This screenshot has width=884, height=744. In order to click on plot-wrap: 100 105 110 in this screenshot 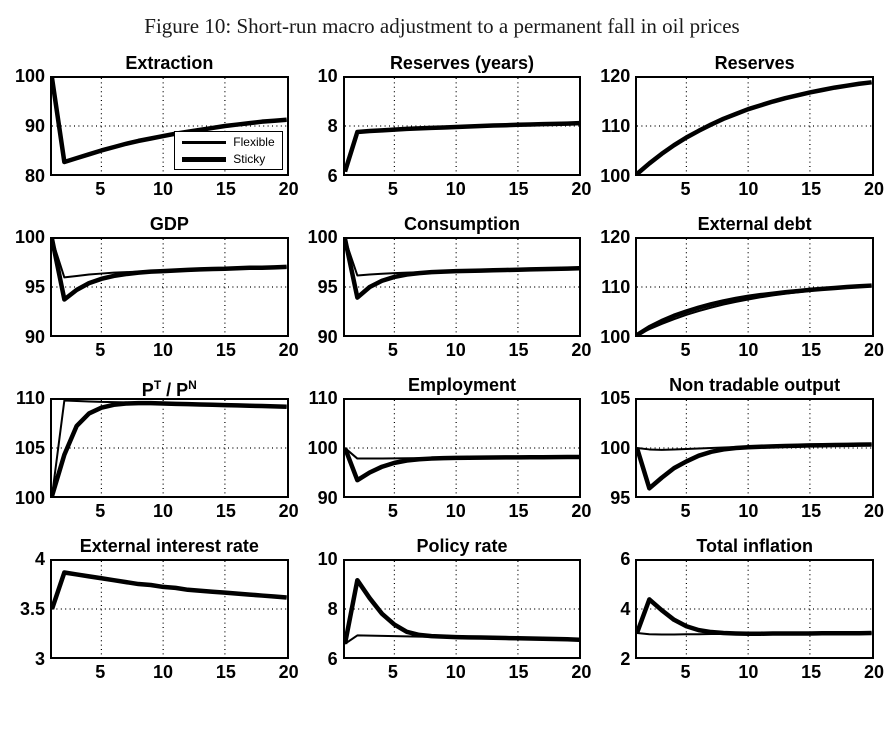, I will do `click(146, 448)`.